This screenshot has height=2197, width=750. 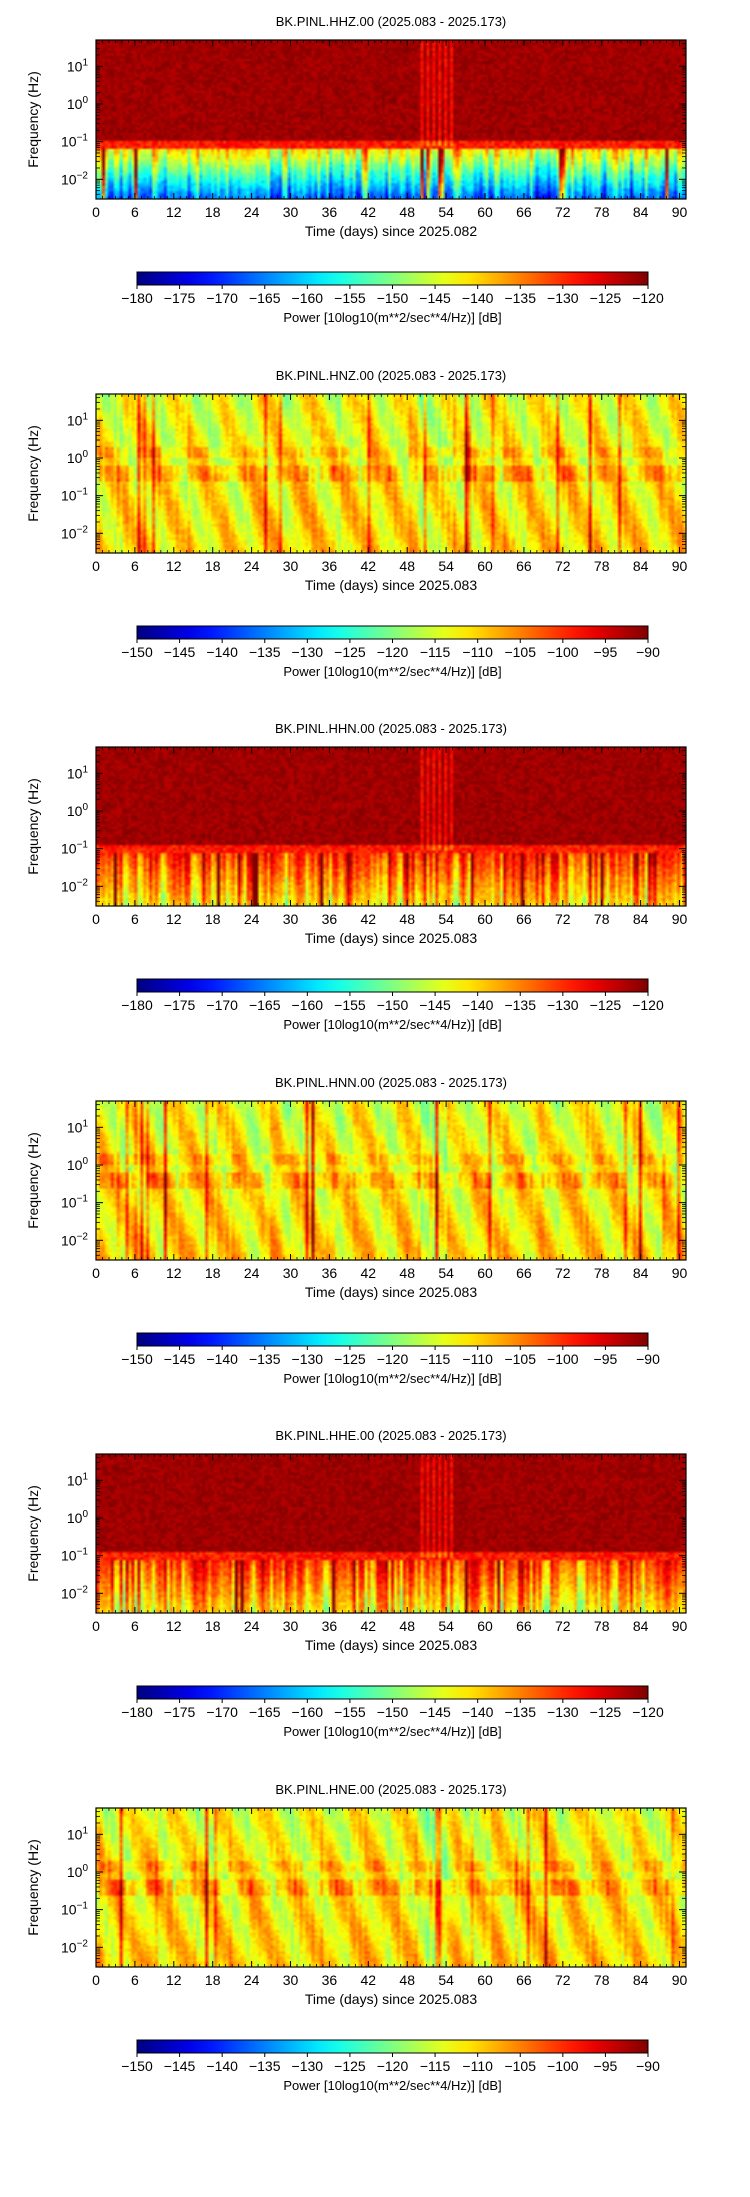 What do you see at coordinates (520, 2066) in the screenshot?
I see `colorbar-tick-label: −105` at bounding box center [520, 2066].